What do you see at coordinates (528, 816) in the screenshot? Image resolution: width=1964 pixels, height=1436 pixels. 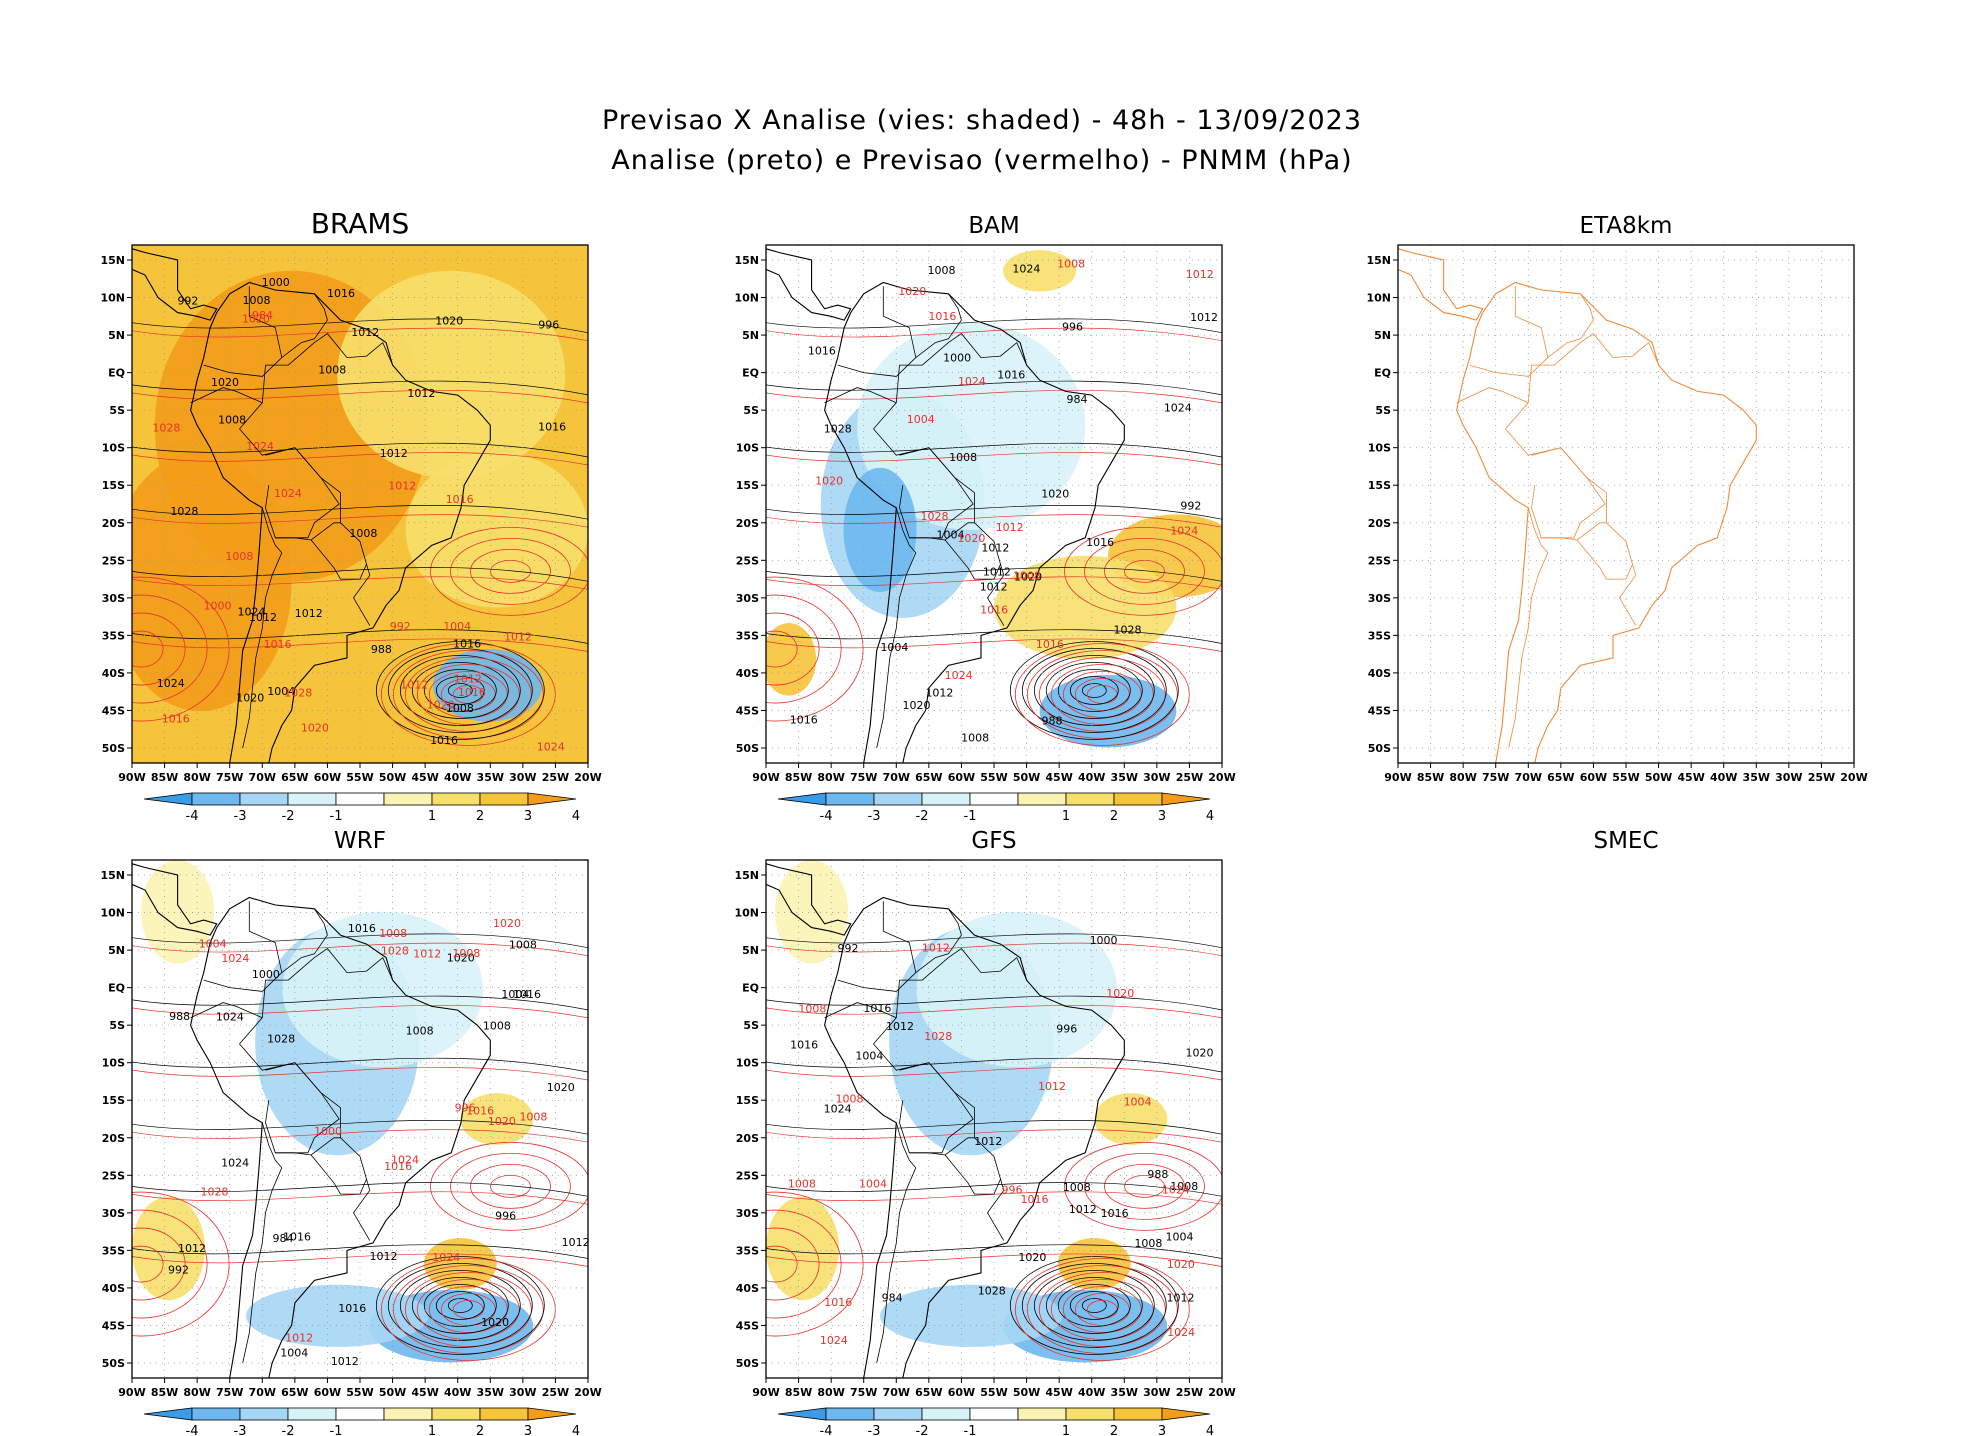 I see `colorbar-tick-label: 3` at bounding box center [528, 816].